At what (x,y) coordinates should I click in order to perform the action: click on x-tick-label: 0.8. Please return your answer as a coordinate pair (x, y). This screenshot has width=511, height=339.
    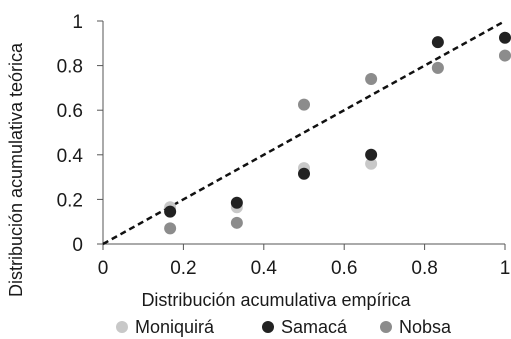
    Looking at the image, I should click on (424, 268).